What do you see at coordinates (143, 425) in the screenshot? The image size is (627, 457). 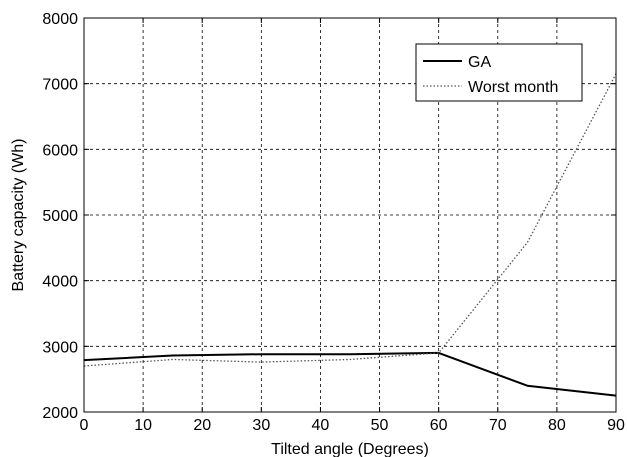 I see `x-tick-label: 10` at bounding box center [143, 425].